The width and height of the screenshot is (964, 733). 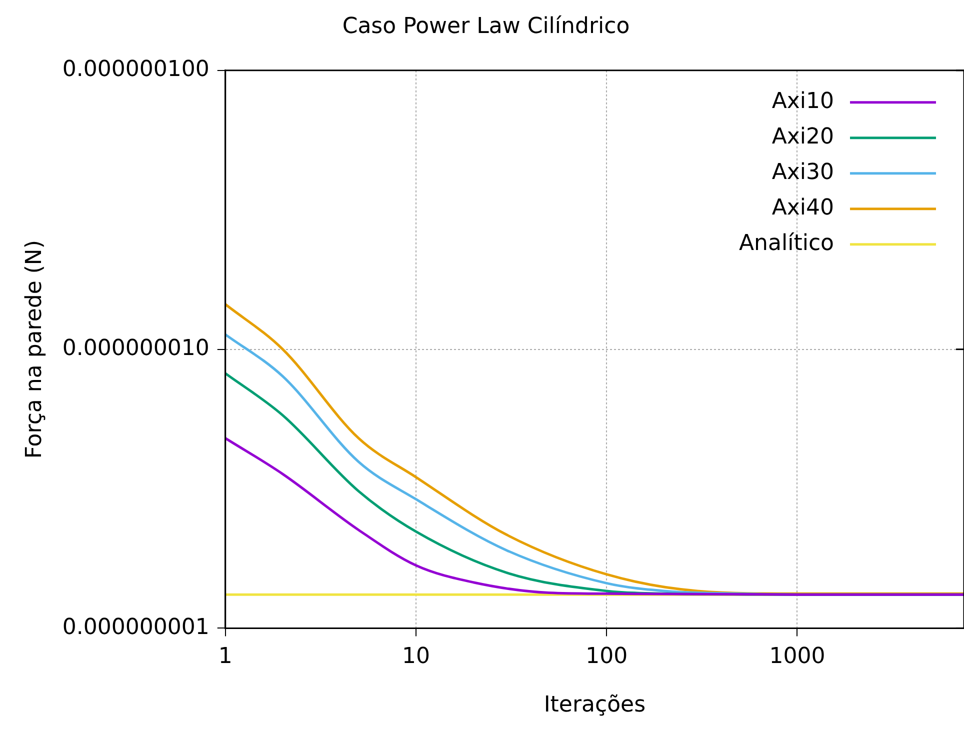 I want to click on y-axis-title: Força na parede (N), so click(x=34, y=349).